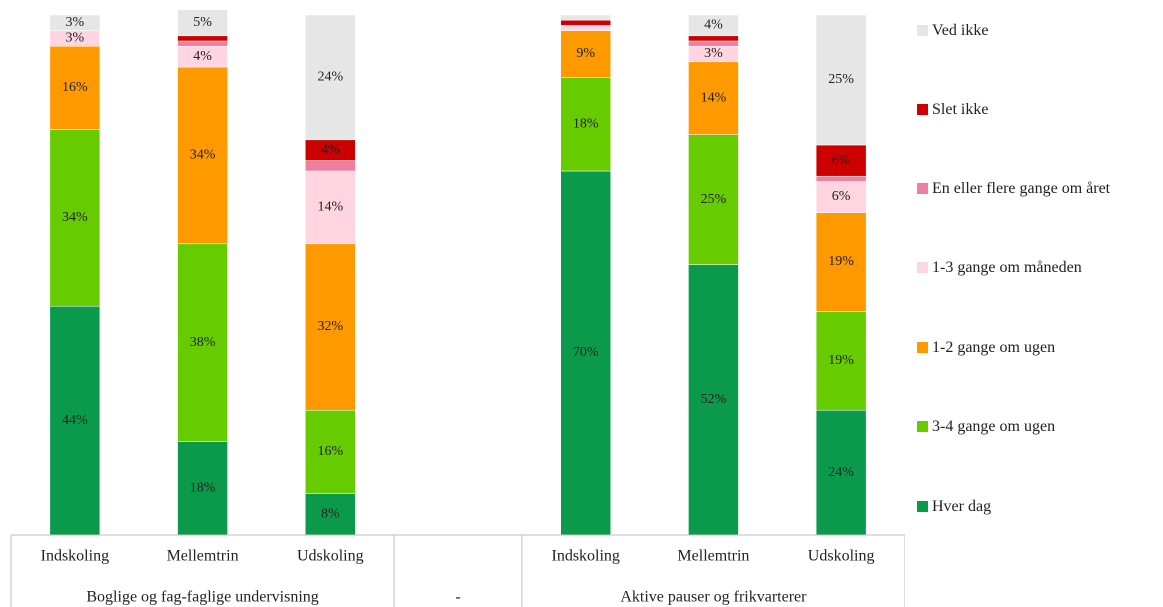 This screenshot has width=1163, height=607. I want to click on legend-item: En eller flere gange om året, so click(1037, 189).